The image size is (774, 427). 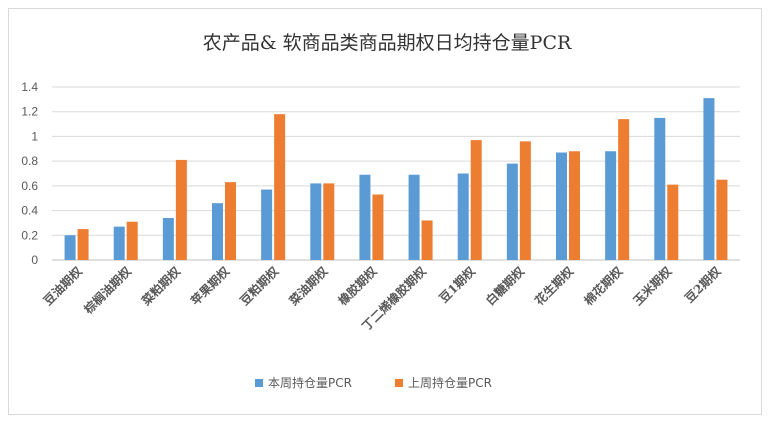 I want to click on x-category-label: 豆油期权, so click(x=62, y=285).